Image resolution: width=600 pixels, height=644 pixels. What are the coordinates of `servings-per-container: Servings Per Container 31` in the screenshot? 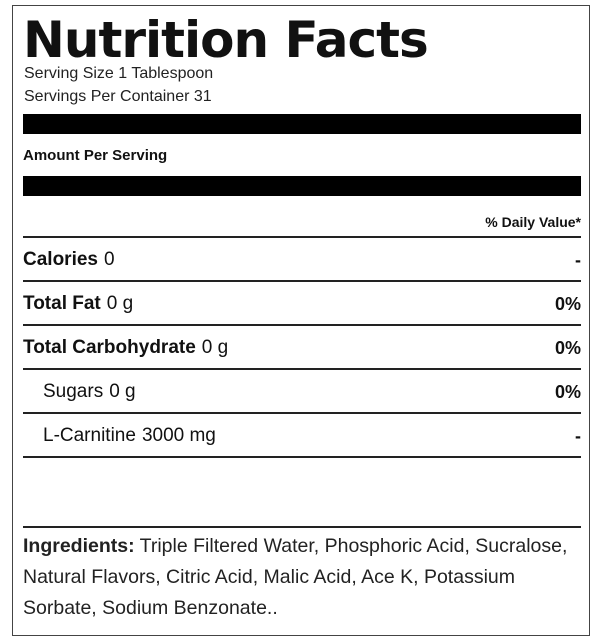 It's located at (118, 96).